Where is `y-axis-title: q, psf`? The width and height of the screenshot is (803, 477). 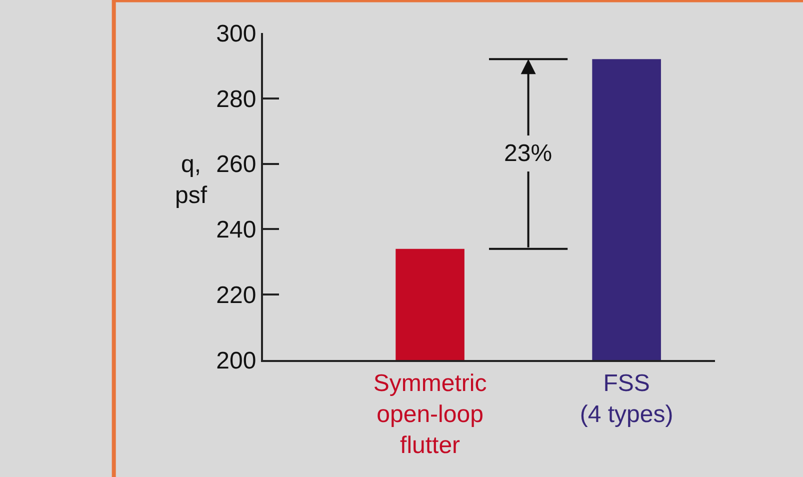 y-axis-title: q, psf is located at coordinates (191, 180).